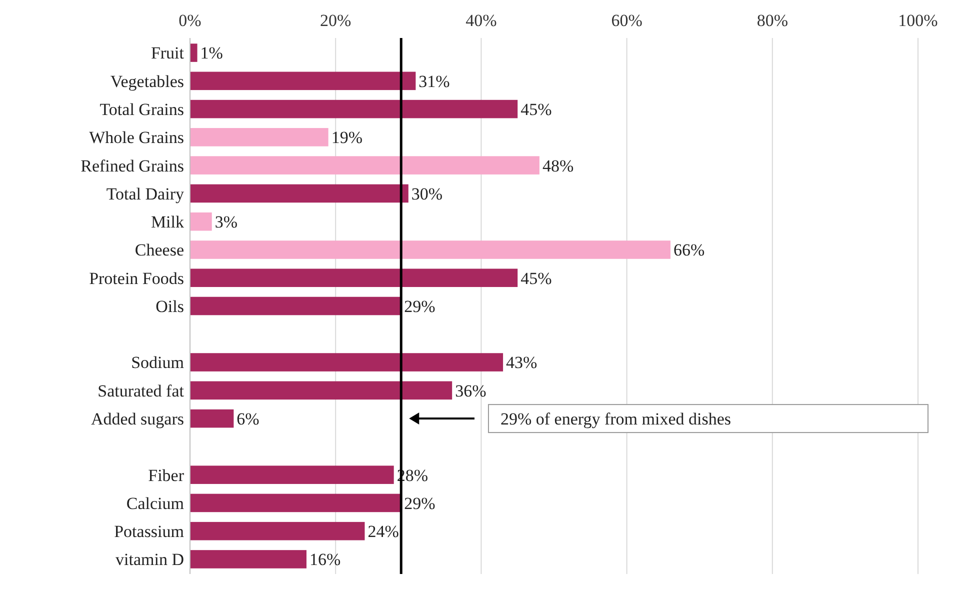 The height and width of the screenshot is (590, 956). Describe the element at coordinates (336, 20) in the screenshot. I see `x-tick-label: 20%` at that location.